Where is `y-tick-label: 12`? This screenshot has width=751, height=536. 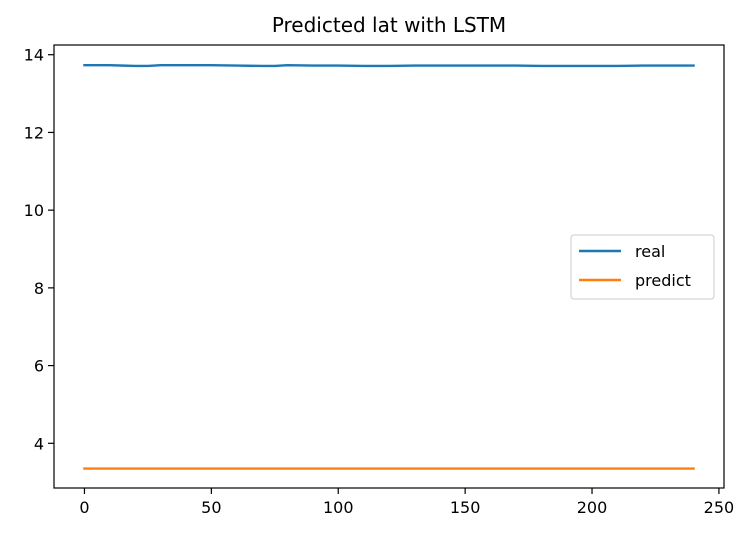
y-tick-label: 12 is located at coordinates (34, 132).